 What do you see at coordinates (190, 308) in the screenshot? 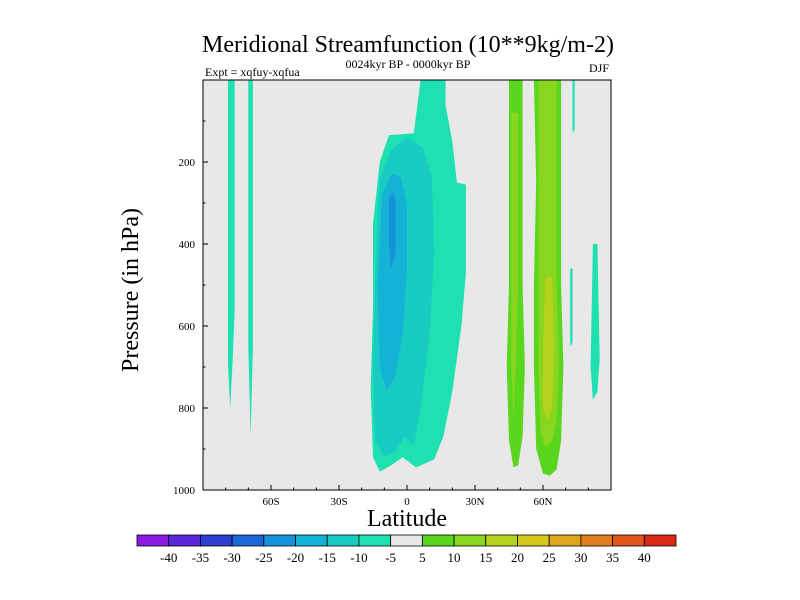
I see `y-axis-ticks: 200 400 600 800 1000` at bounding box center [190, 308].